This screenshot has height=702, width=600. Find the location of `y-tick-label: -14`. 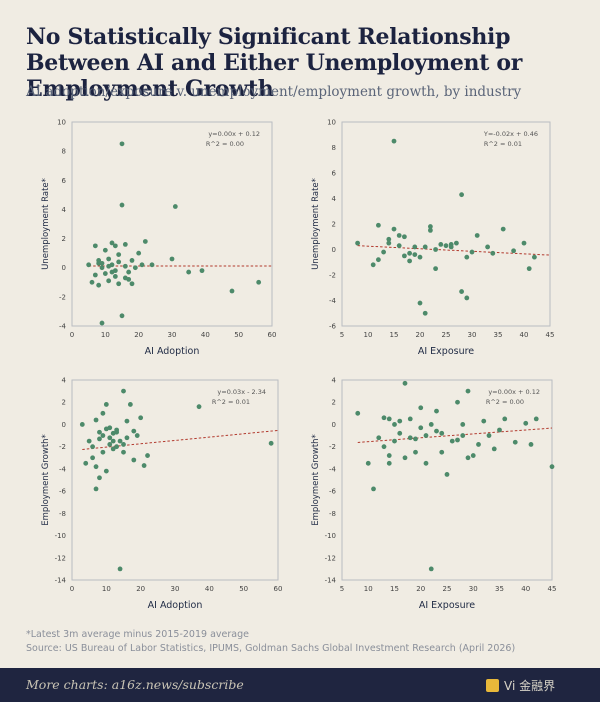

y-tick-label: -14 is located at coordinates (331, 581).